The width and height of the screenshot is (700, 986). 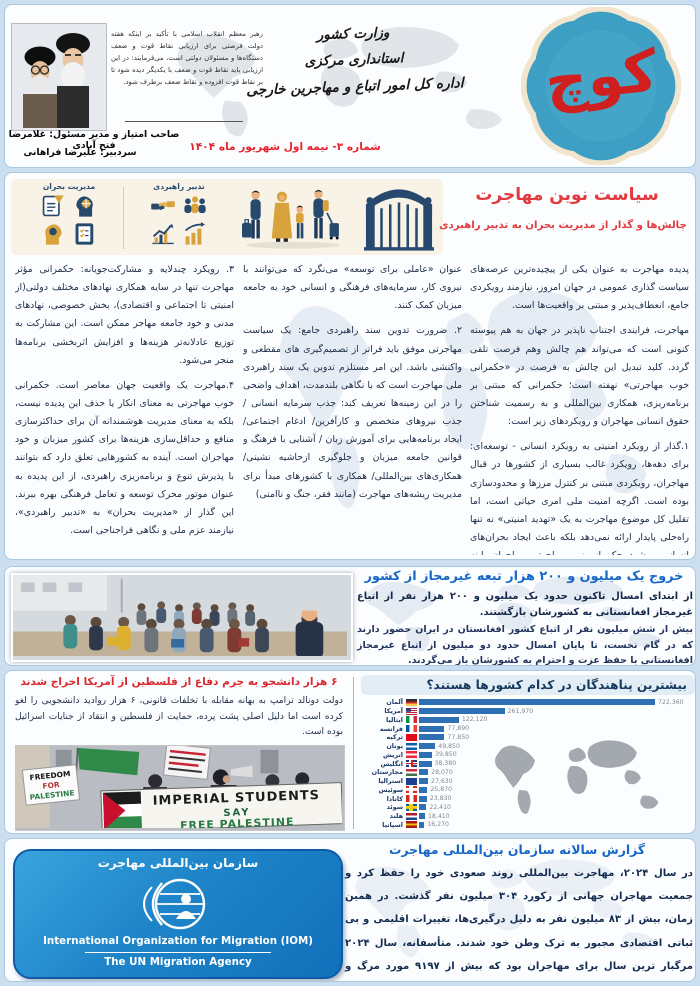 What do you see at coordinates (50, 775) in the screenshot?
I see `sign-word-1: FREEDOM` at bounding box center [50, 775].